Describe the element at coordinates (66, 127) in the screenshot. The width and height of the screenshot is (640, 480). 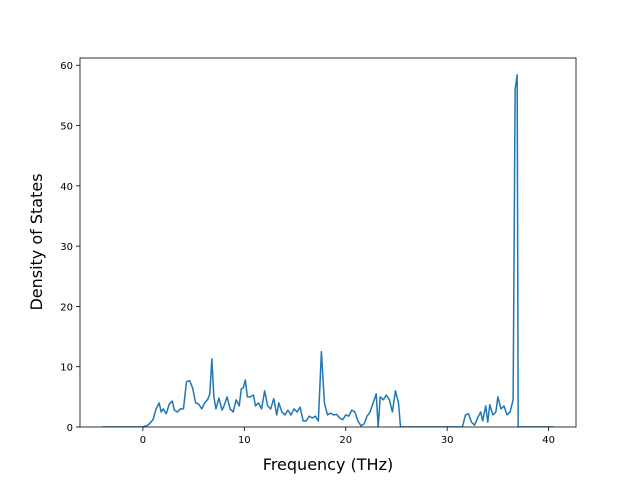
I see `y-tick-label: 50` at that location.